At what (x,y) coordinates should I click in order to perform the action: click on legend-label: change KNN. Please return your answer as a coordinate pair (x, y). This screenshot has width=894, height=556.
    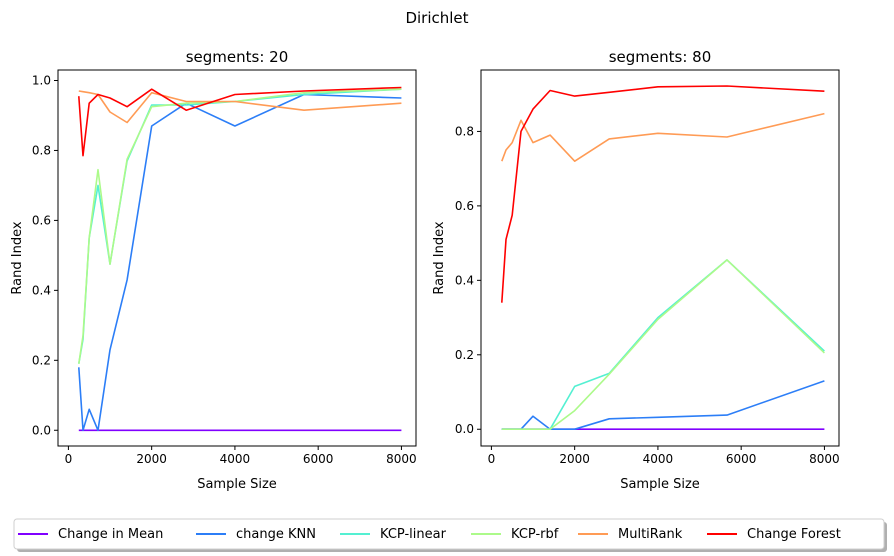
    Looking at the image, I should click on (276, 534).